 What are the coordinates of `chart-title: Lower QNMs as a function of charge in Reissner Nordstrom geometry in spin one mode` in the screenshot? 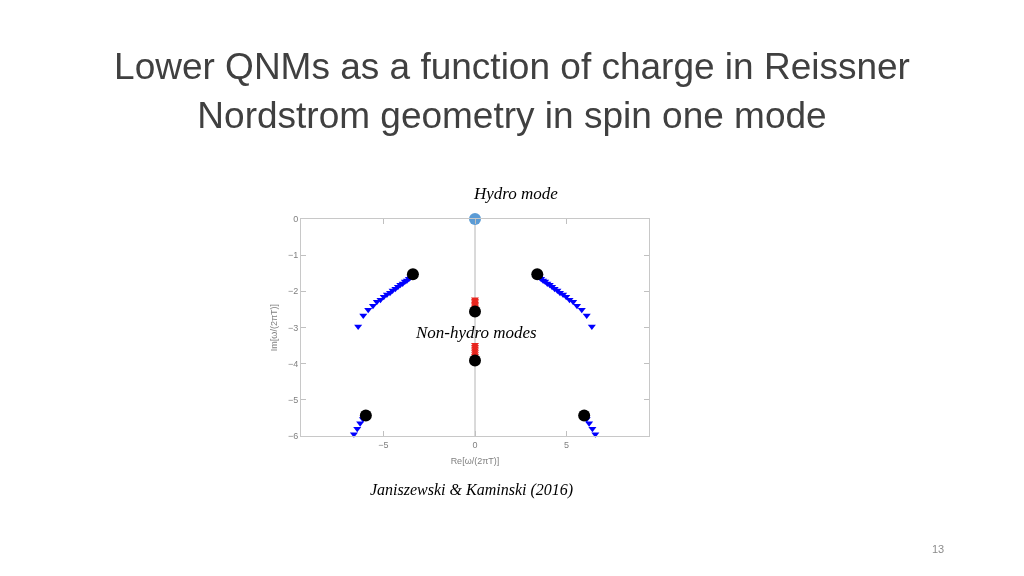 It's located at (512, 91).